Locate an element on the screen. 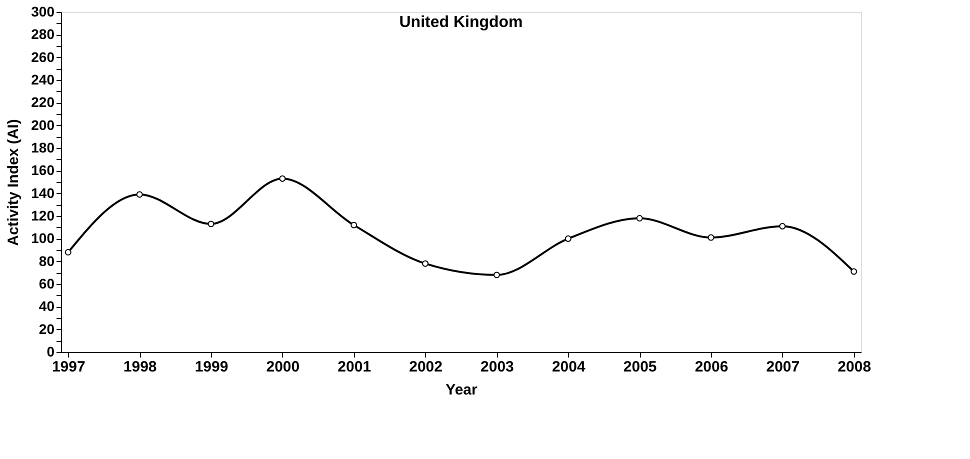  y-tick-label: 0 is located at coordinates (50, 352).